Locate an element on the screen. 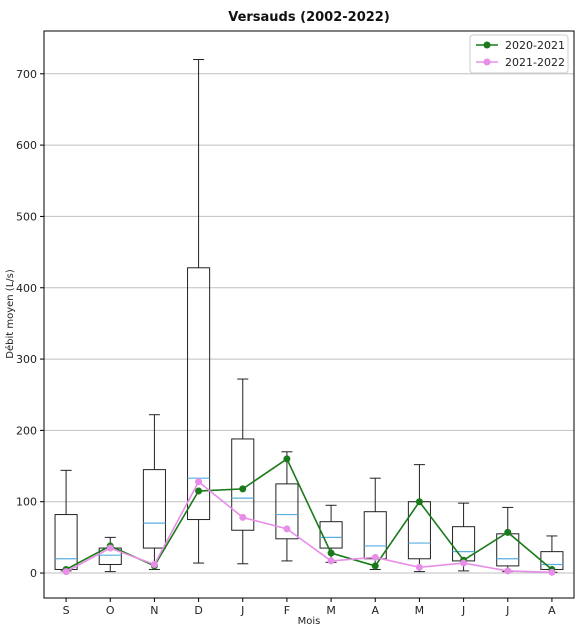 Image resolution: width=576 pixels, height=627 pixels. legend-marker-2020-2021 is located at coordinates (487, 45).